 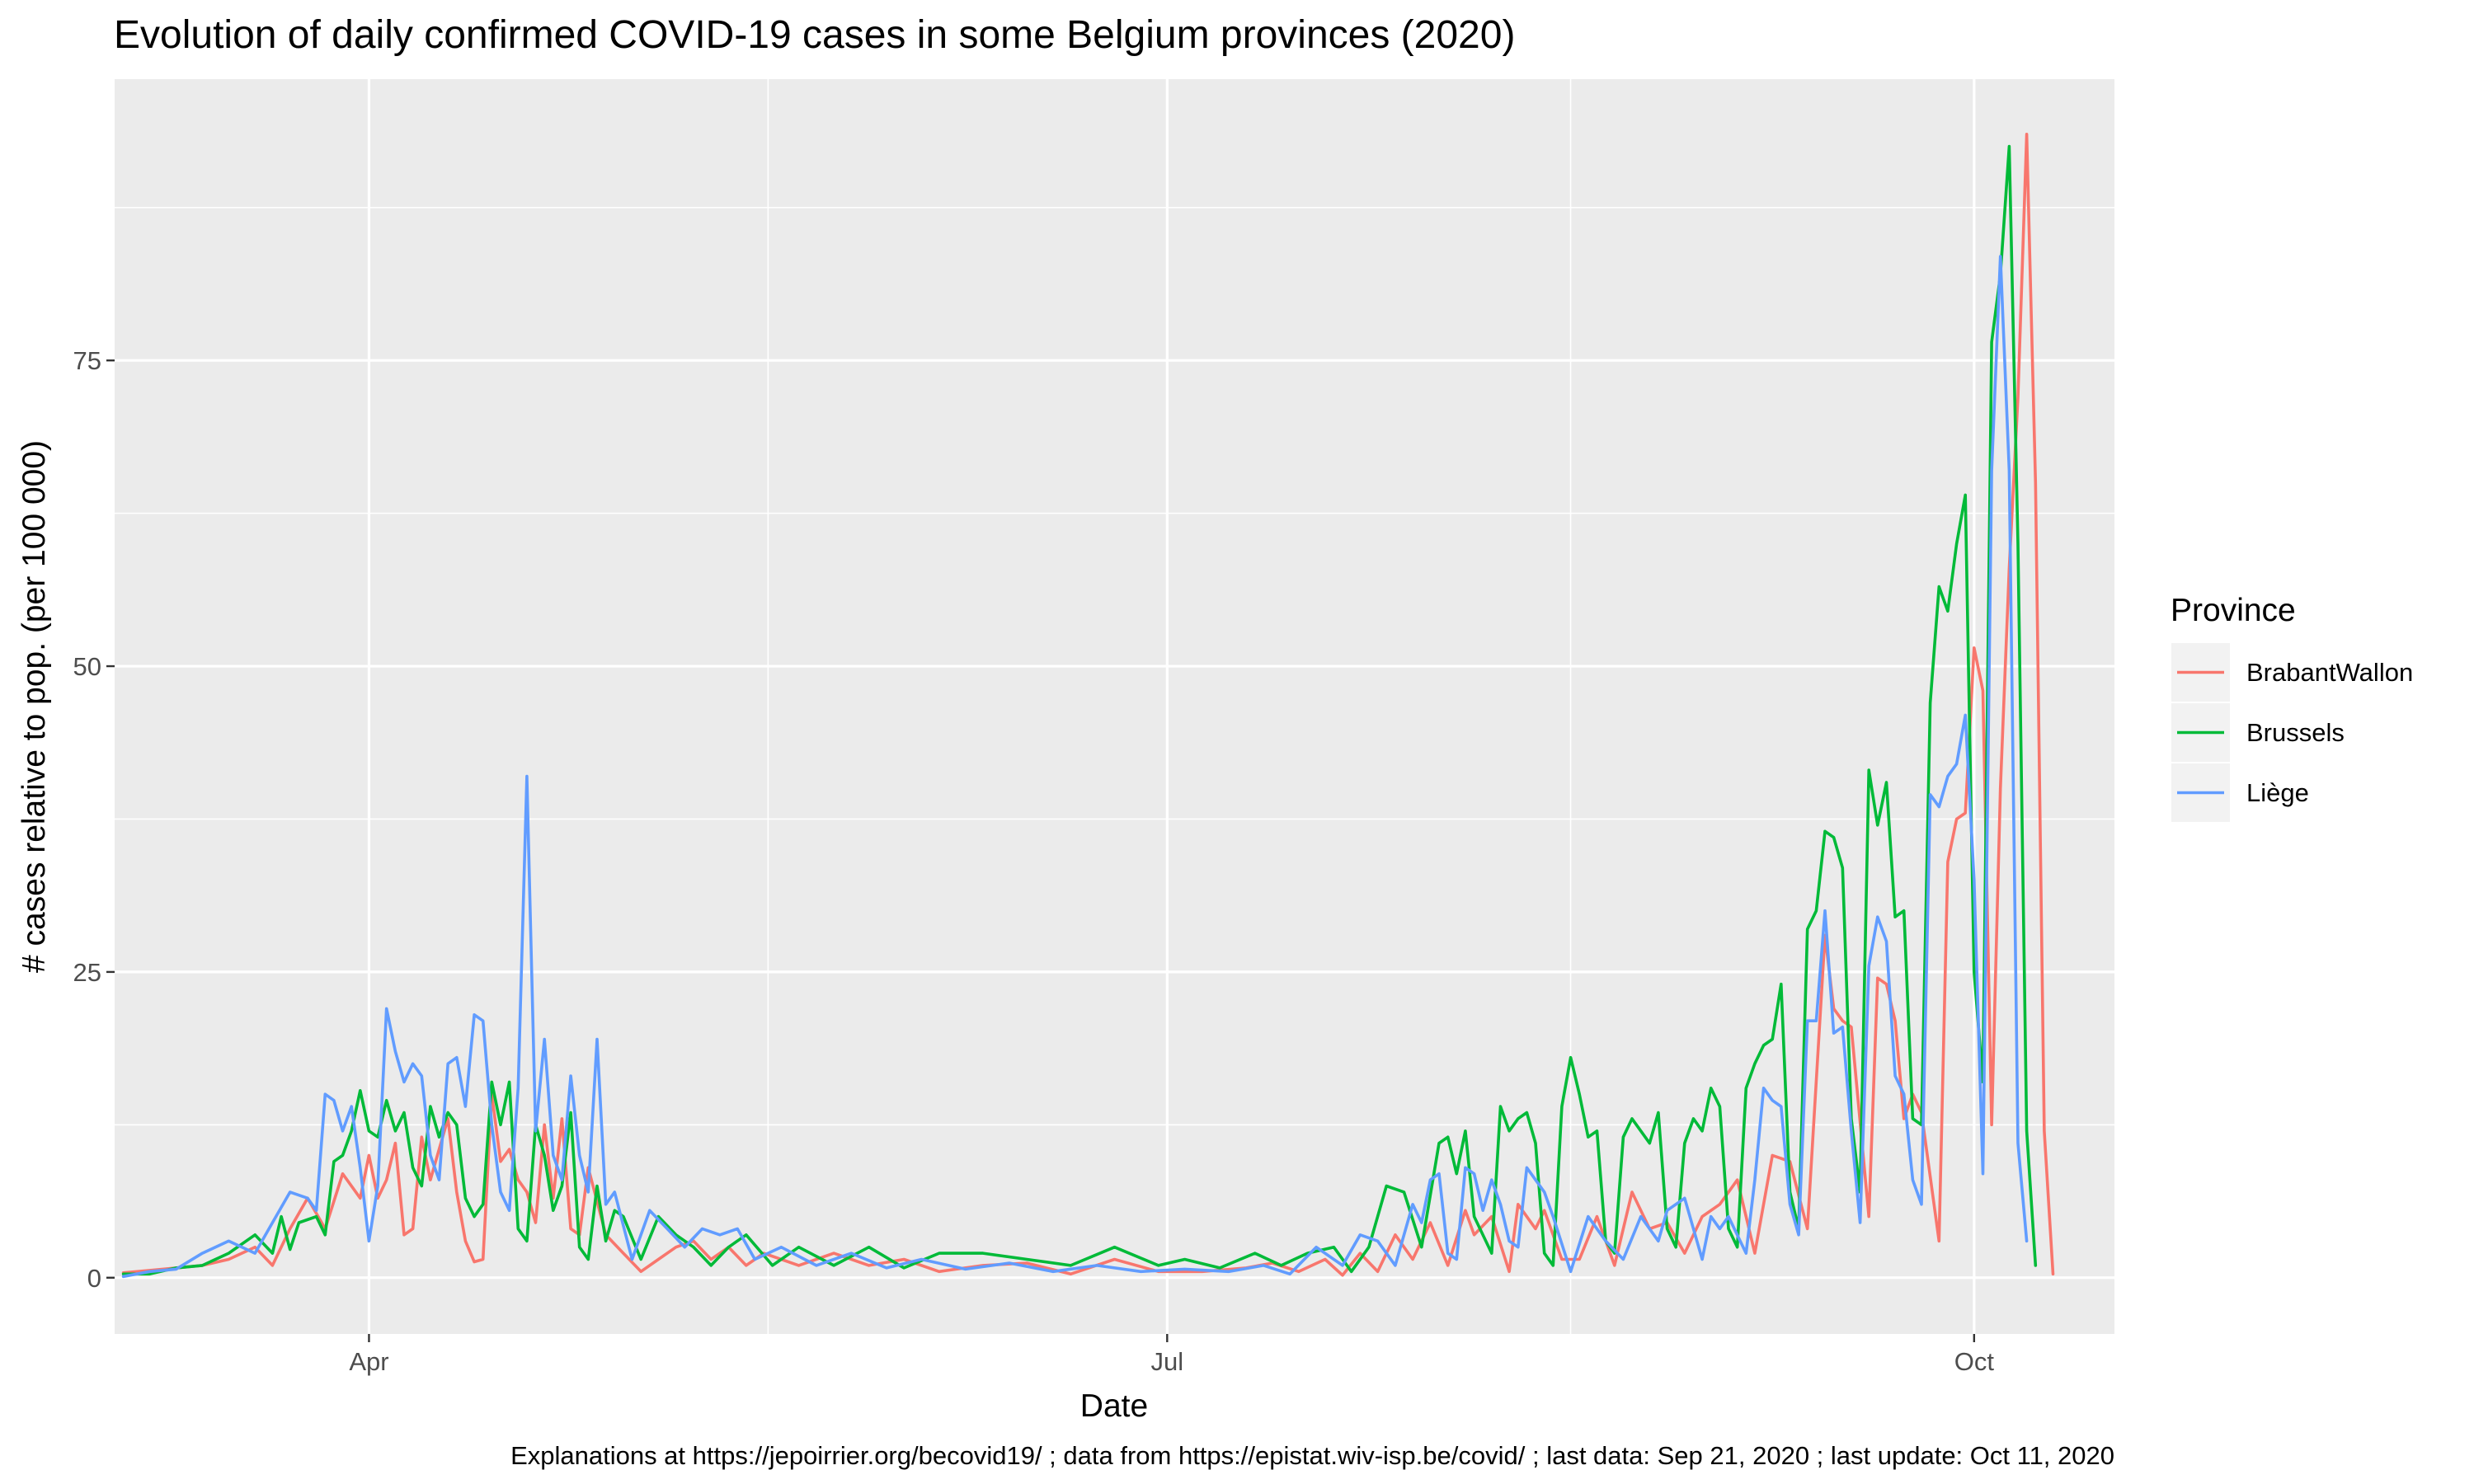 I want to click on y-tick-label: 75, so click(x=87, y=360).